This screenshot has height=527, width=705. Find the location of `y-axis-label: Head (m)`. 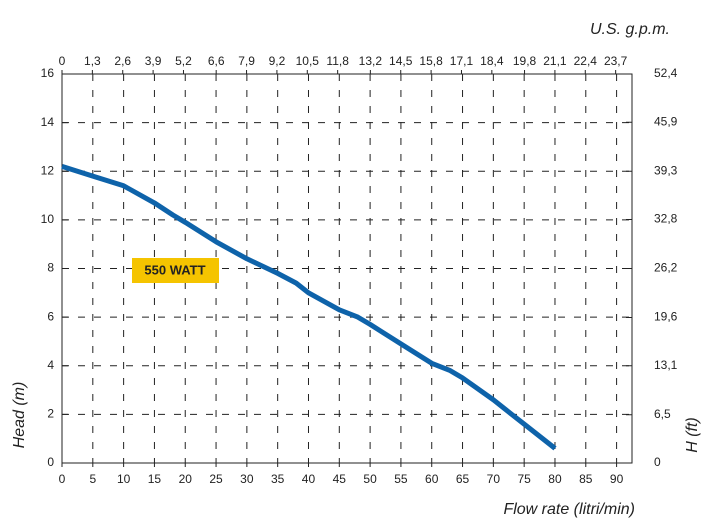

y-axis-label: Head (m) is located at coordinates (19, 415).